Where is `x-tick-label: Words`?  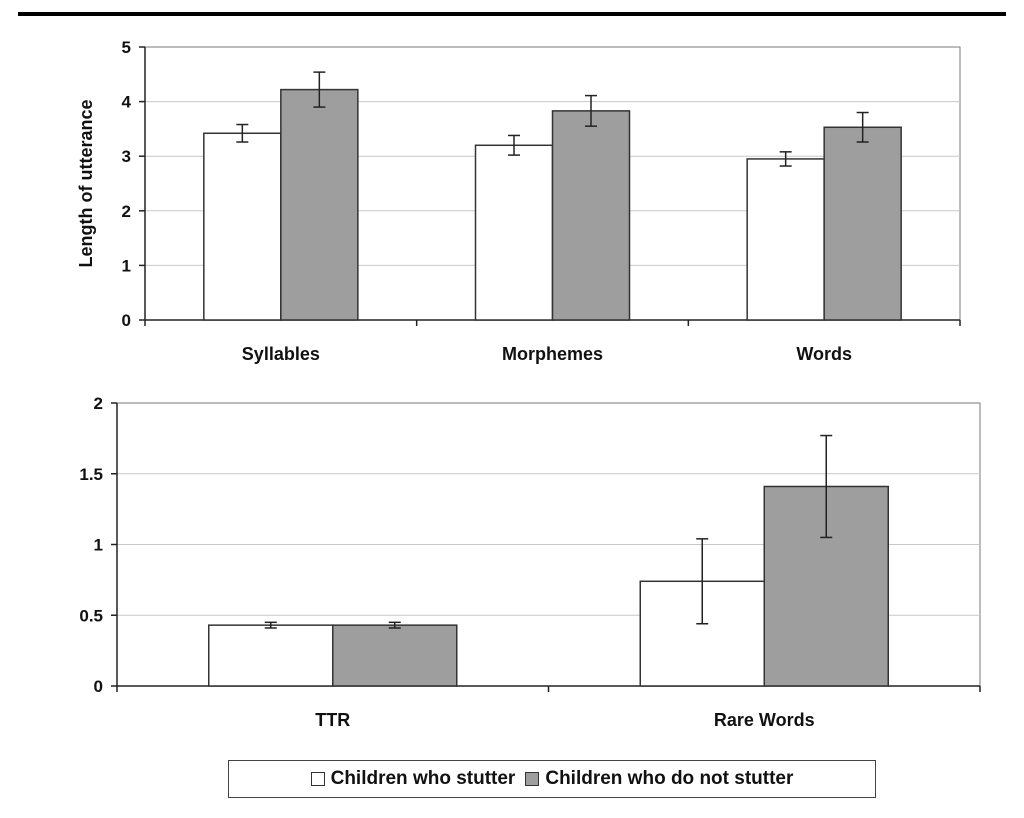 x-tick-label: Words is located at coordinates (824, 354).